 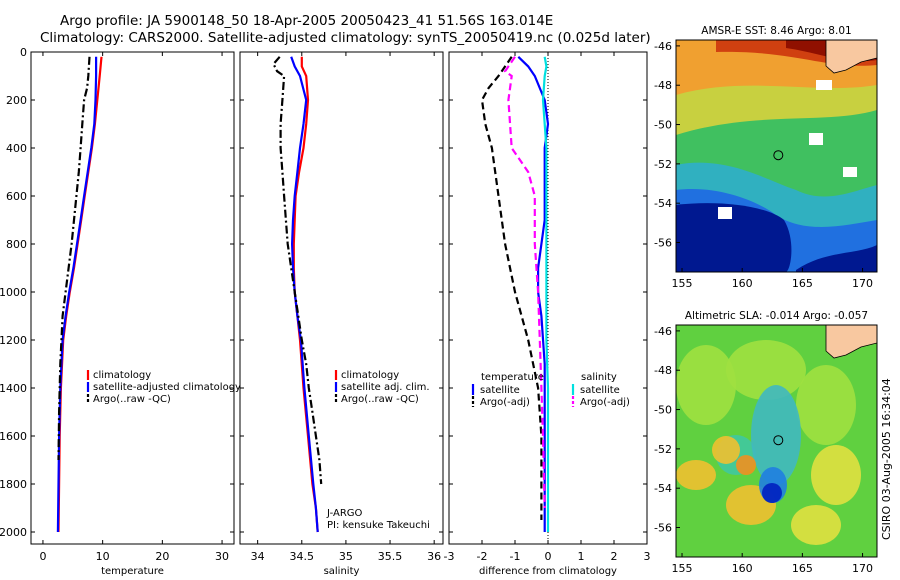 What do you see at coordinates (545, 294) in the screenshot?
I see `difference-series-salinity-satellite` at bounding box center [545, 294].